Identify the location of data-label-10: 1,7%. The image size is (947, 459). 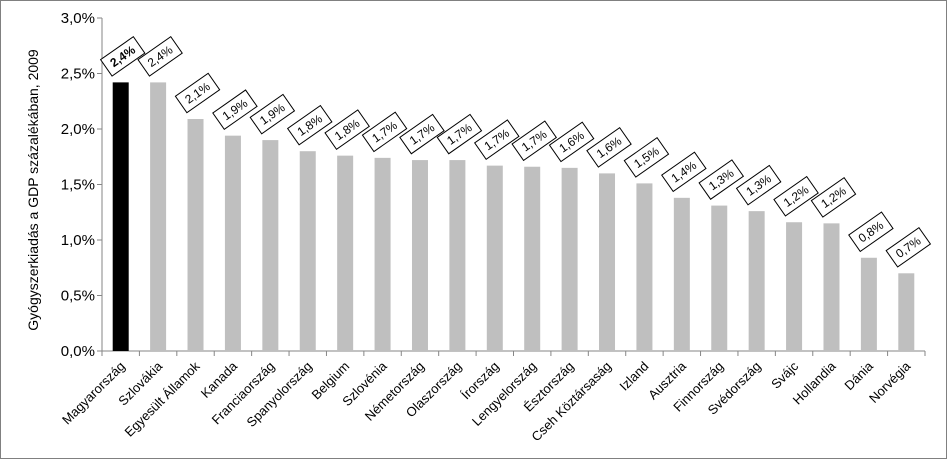
(496, 139).